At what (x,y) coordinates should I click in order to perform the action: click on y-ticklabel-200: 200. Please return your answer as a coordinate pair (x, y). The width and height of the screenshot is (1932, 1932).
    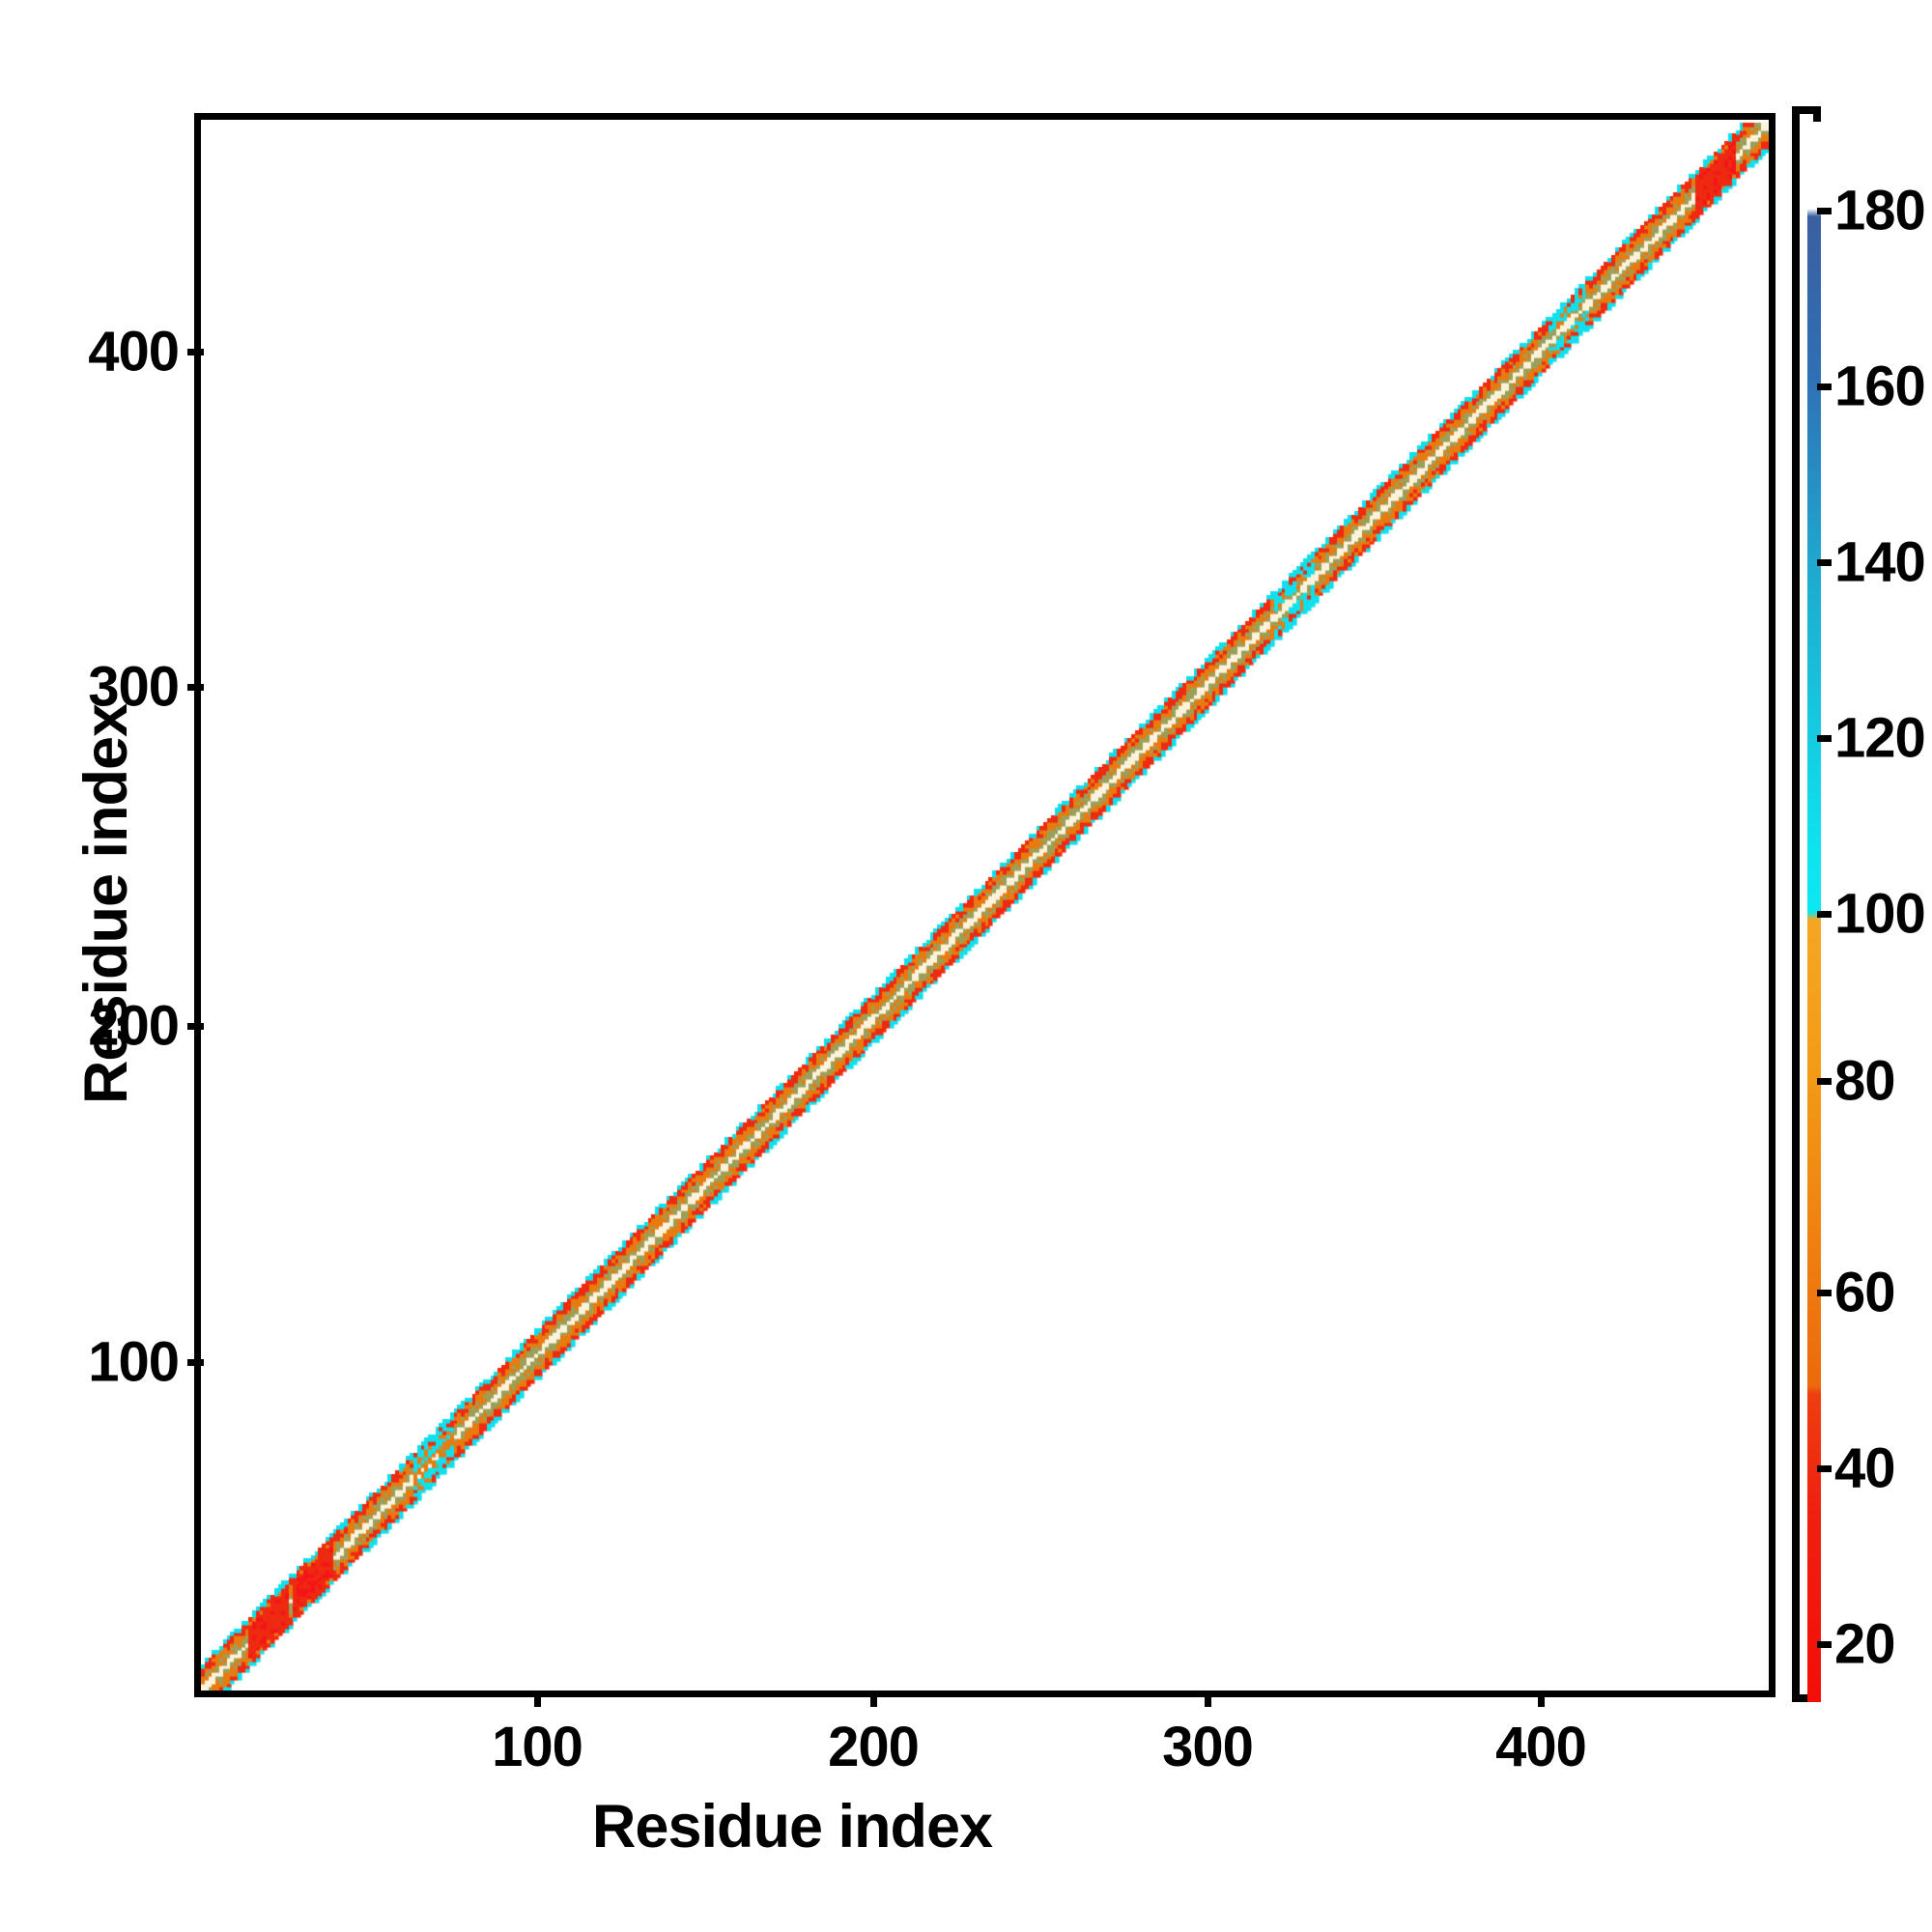
    Looking at the image, I should click on (134, 1026).